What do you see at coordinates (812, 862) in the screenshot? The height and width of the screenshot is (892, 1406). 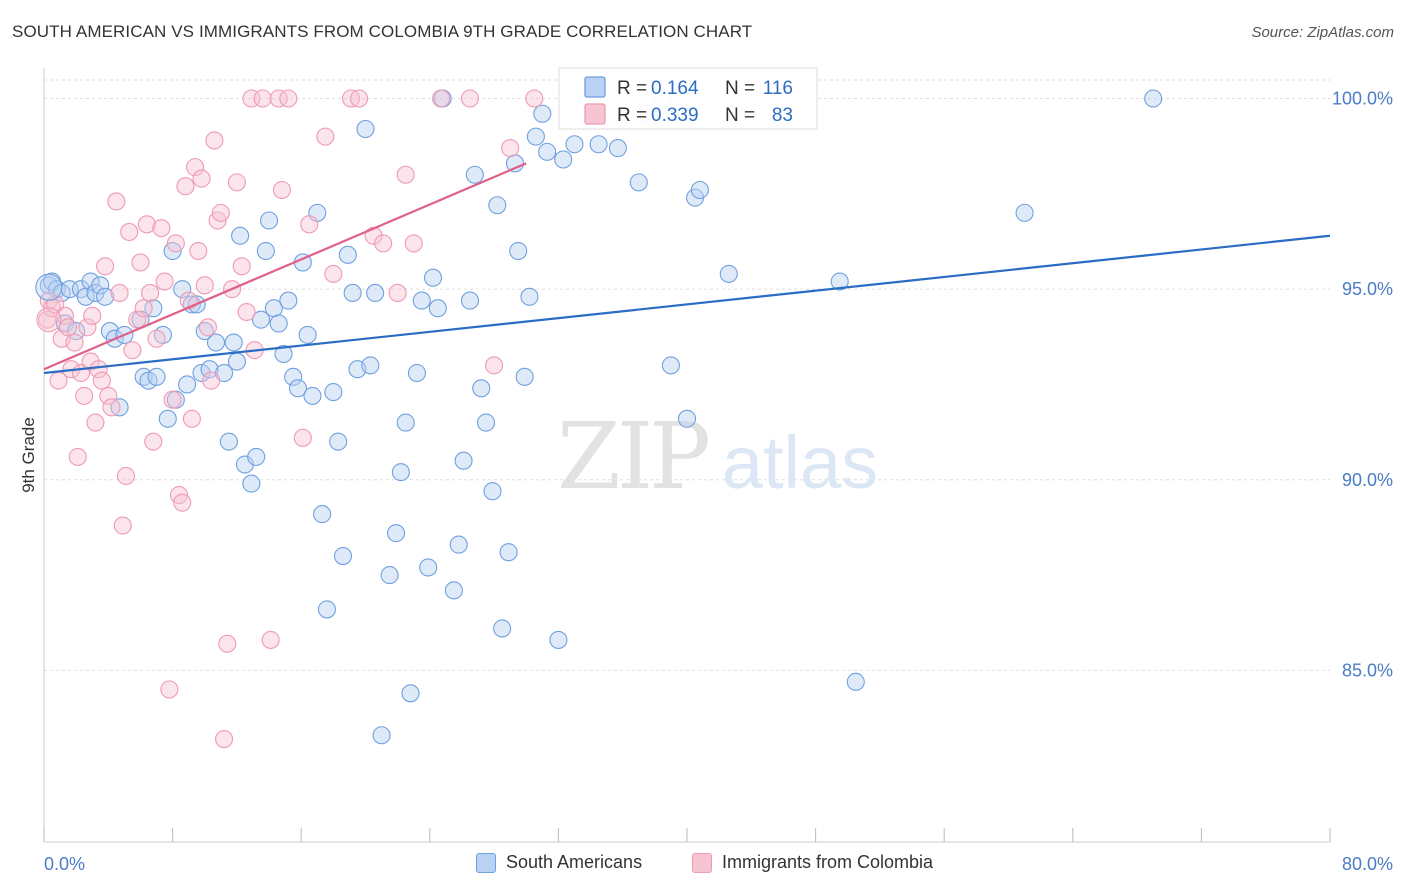 I see `legend-item-immigrants-colombia: Immigrants from Colombia` at bounding box center [812, 862].